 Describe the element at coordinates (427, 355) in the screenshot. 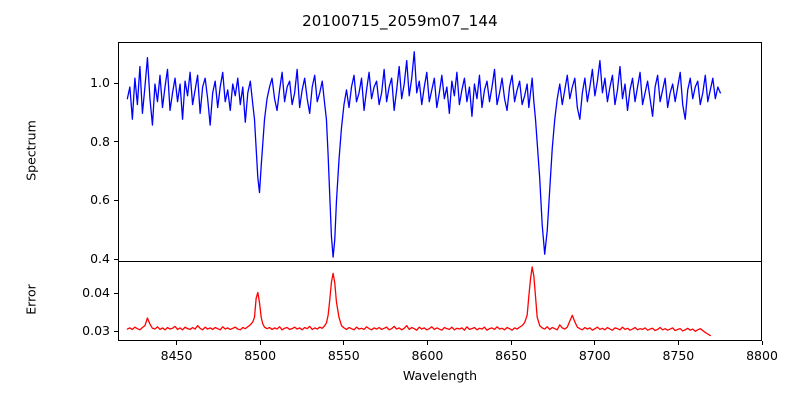

I see `x-tick-label: 8600` at that location.